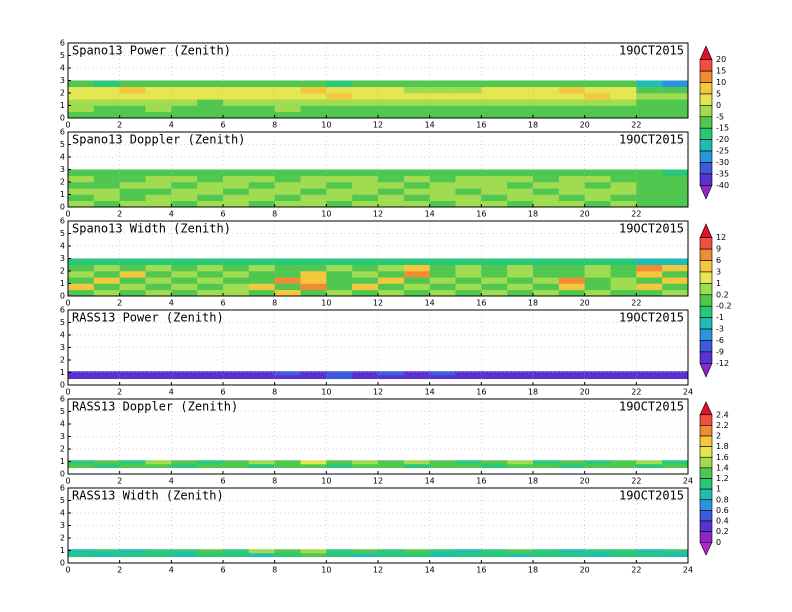  What do you see at coordinates (171, 125) in the screenshot?
I see `x-tick-label: 4` at bounding box center [171, 125].